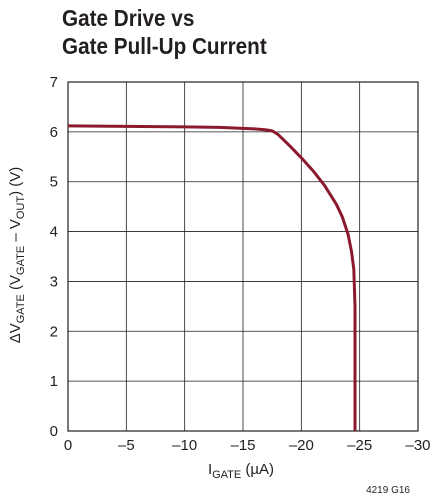  Describe the element at coordinates (54, 182) in the screenshot. I see `y-tick-label: 5` at that location.